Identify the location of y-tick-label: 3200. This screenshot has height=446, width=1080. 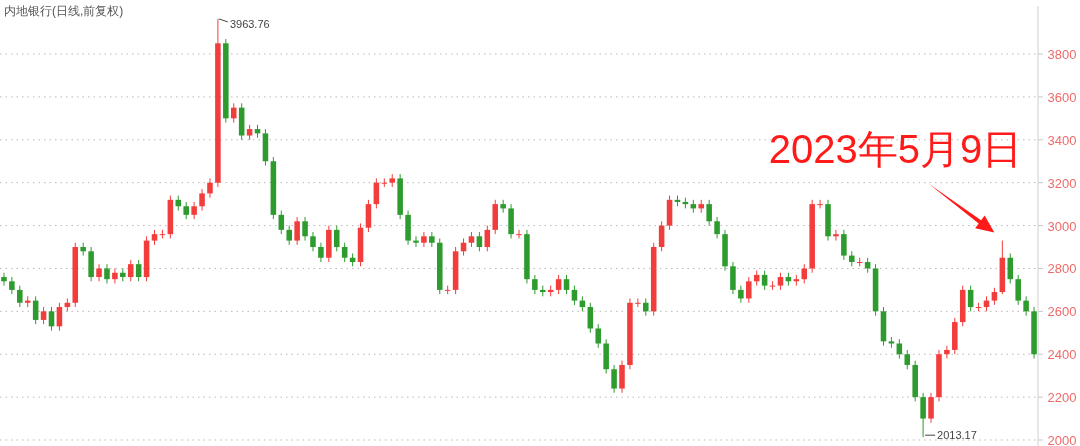
(1062, 183).